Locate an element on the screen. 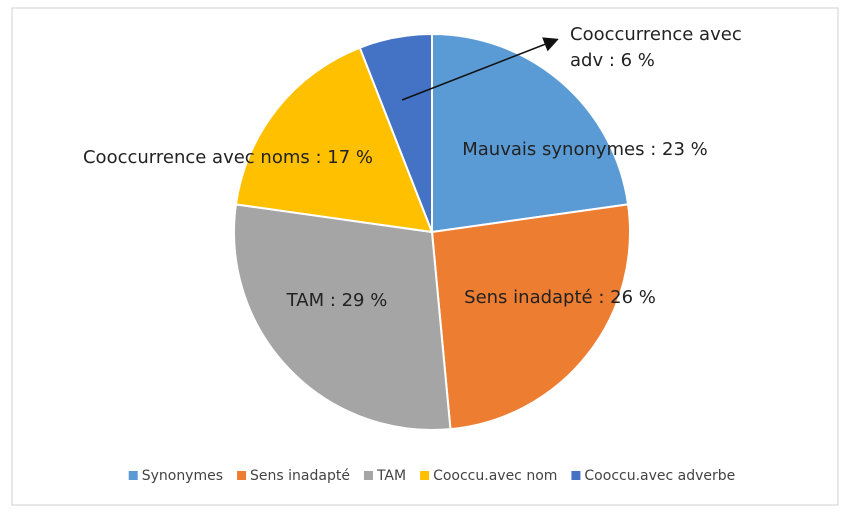 This screenshot has width=846, height=512. data-label: Mauvais synonymes : 23 % is located at coordinates (585, 149).